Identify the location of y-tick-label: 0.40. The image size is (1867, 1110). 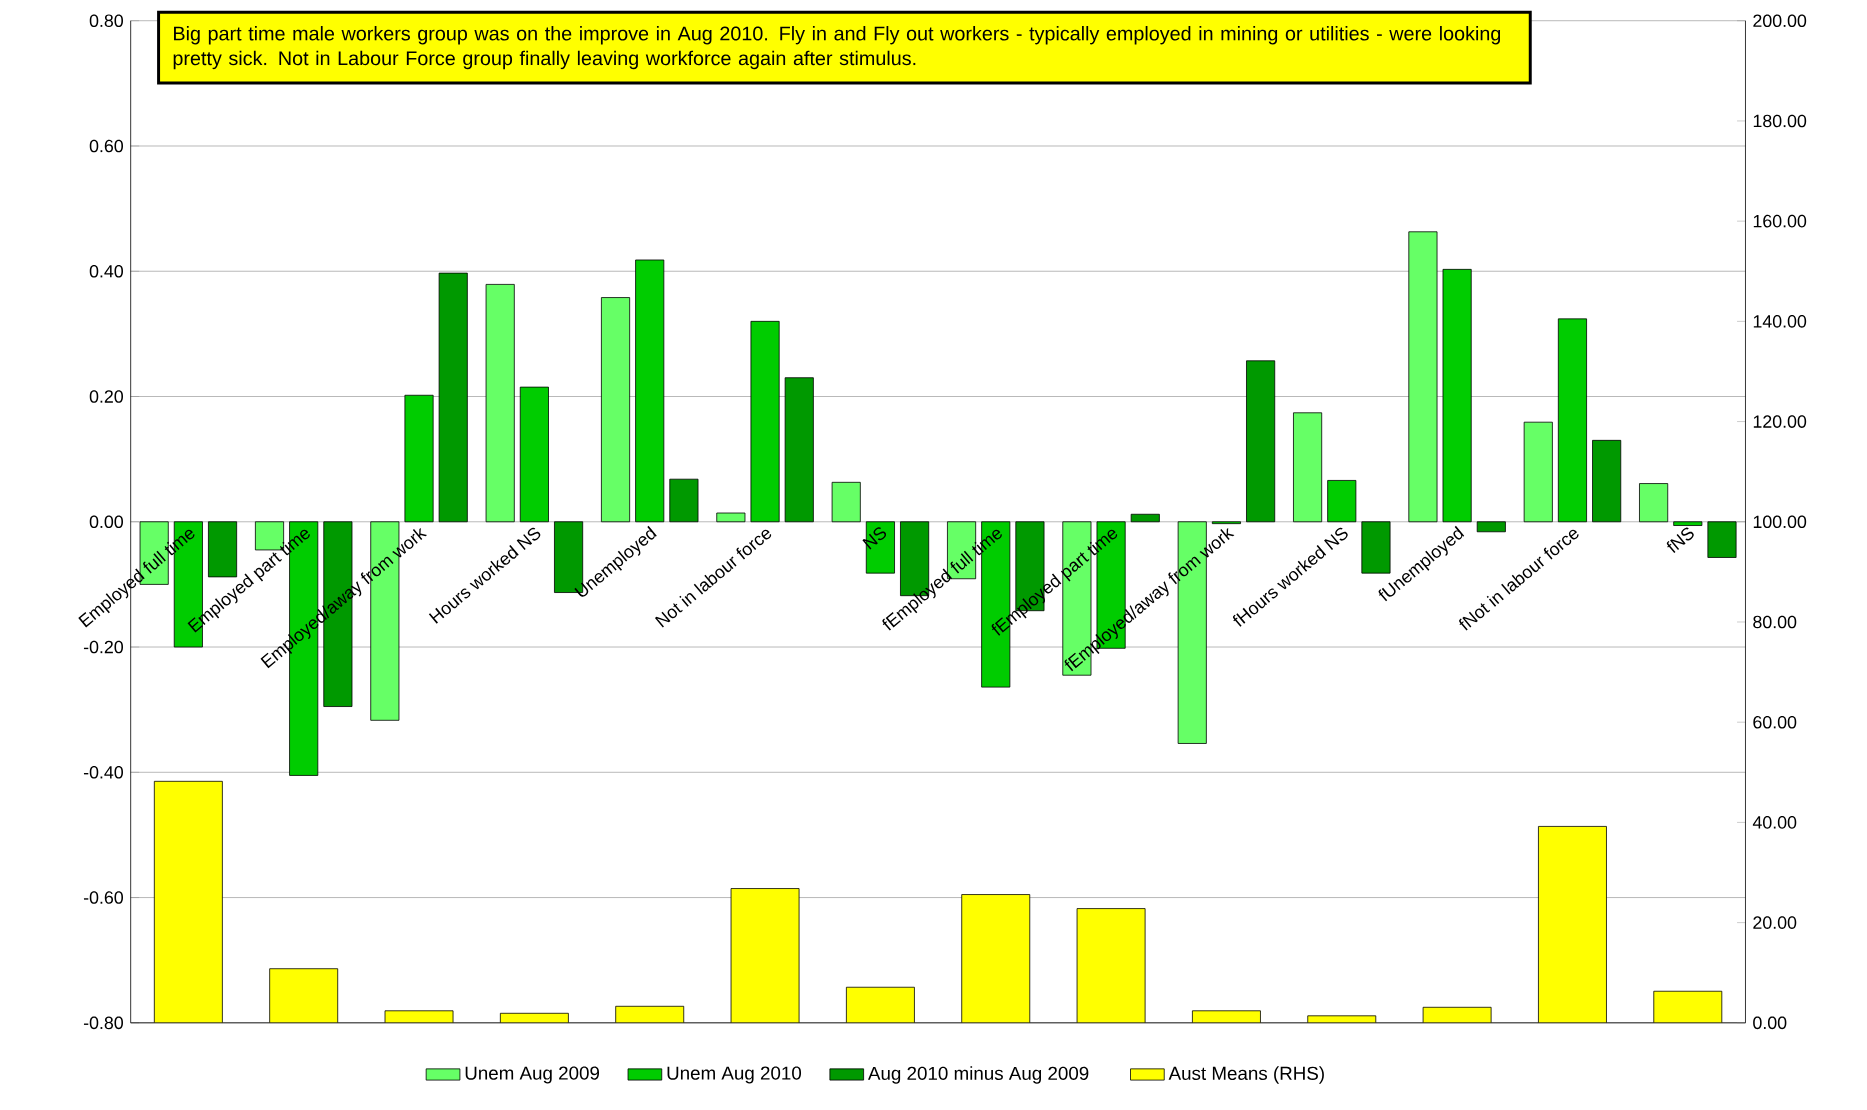
(106, 271).